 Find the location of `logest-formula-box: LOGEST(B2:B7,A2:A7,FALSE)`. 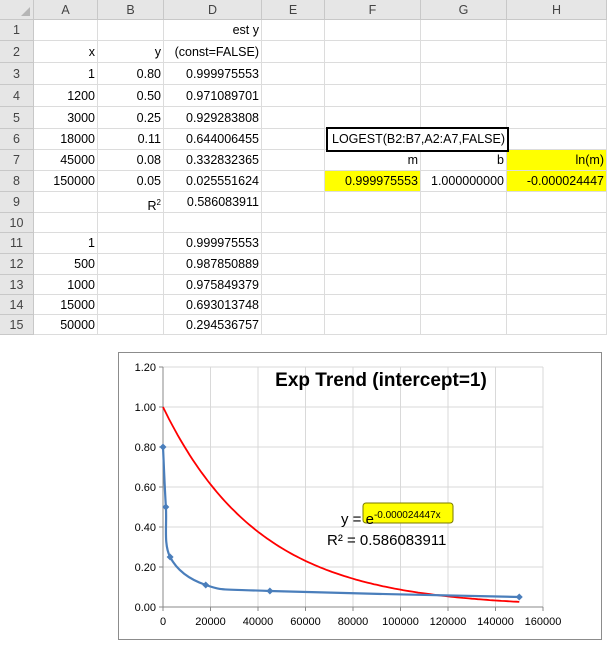

logest-formula-box: LOGEST(B2:B7,A2:A7,FALSE) is located at coordinates (417, 139).